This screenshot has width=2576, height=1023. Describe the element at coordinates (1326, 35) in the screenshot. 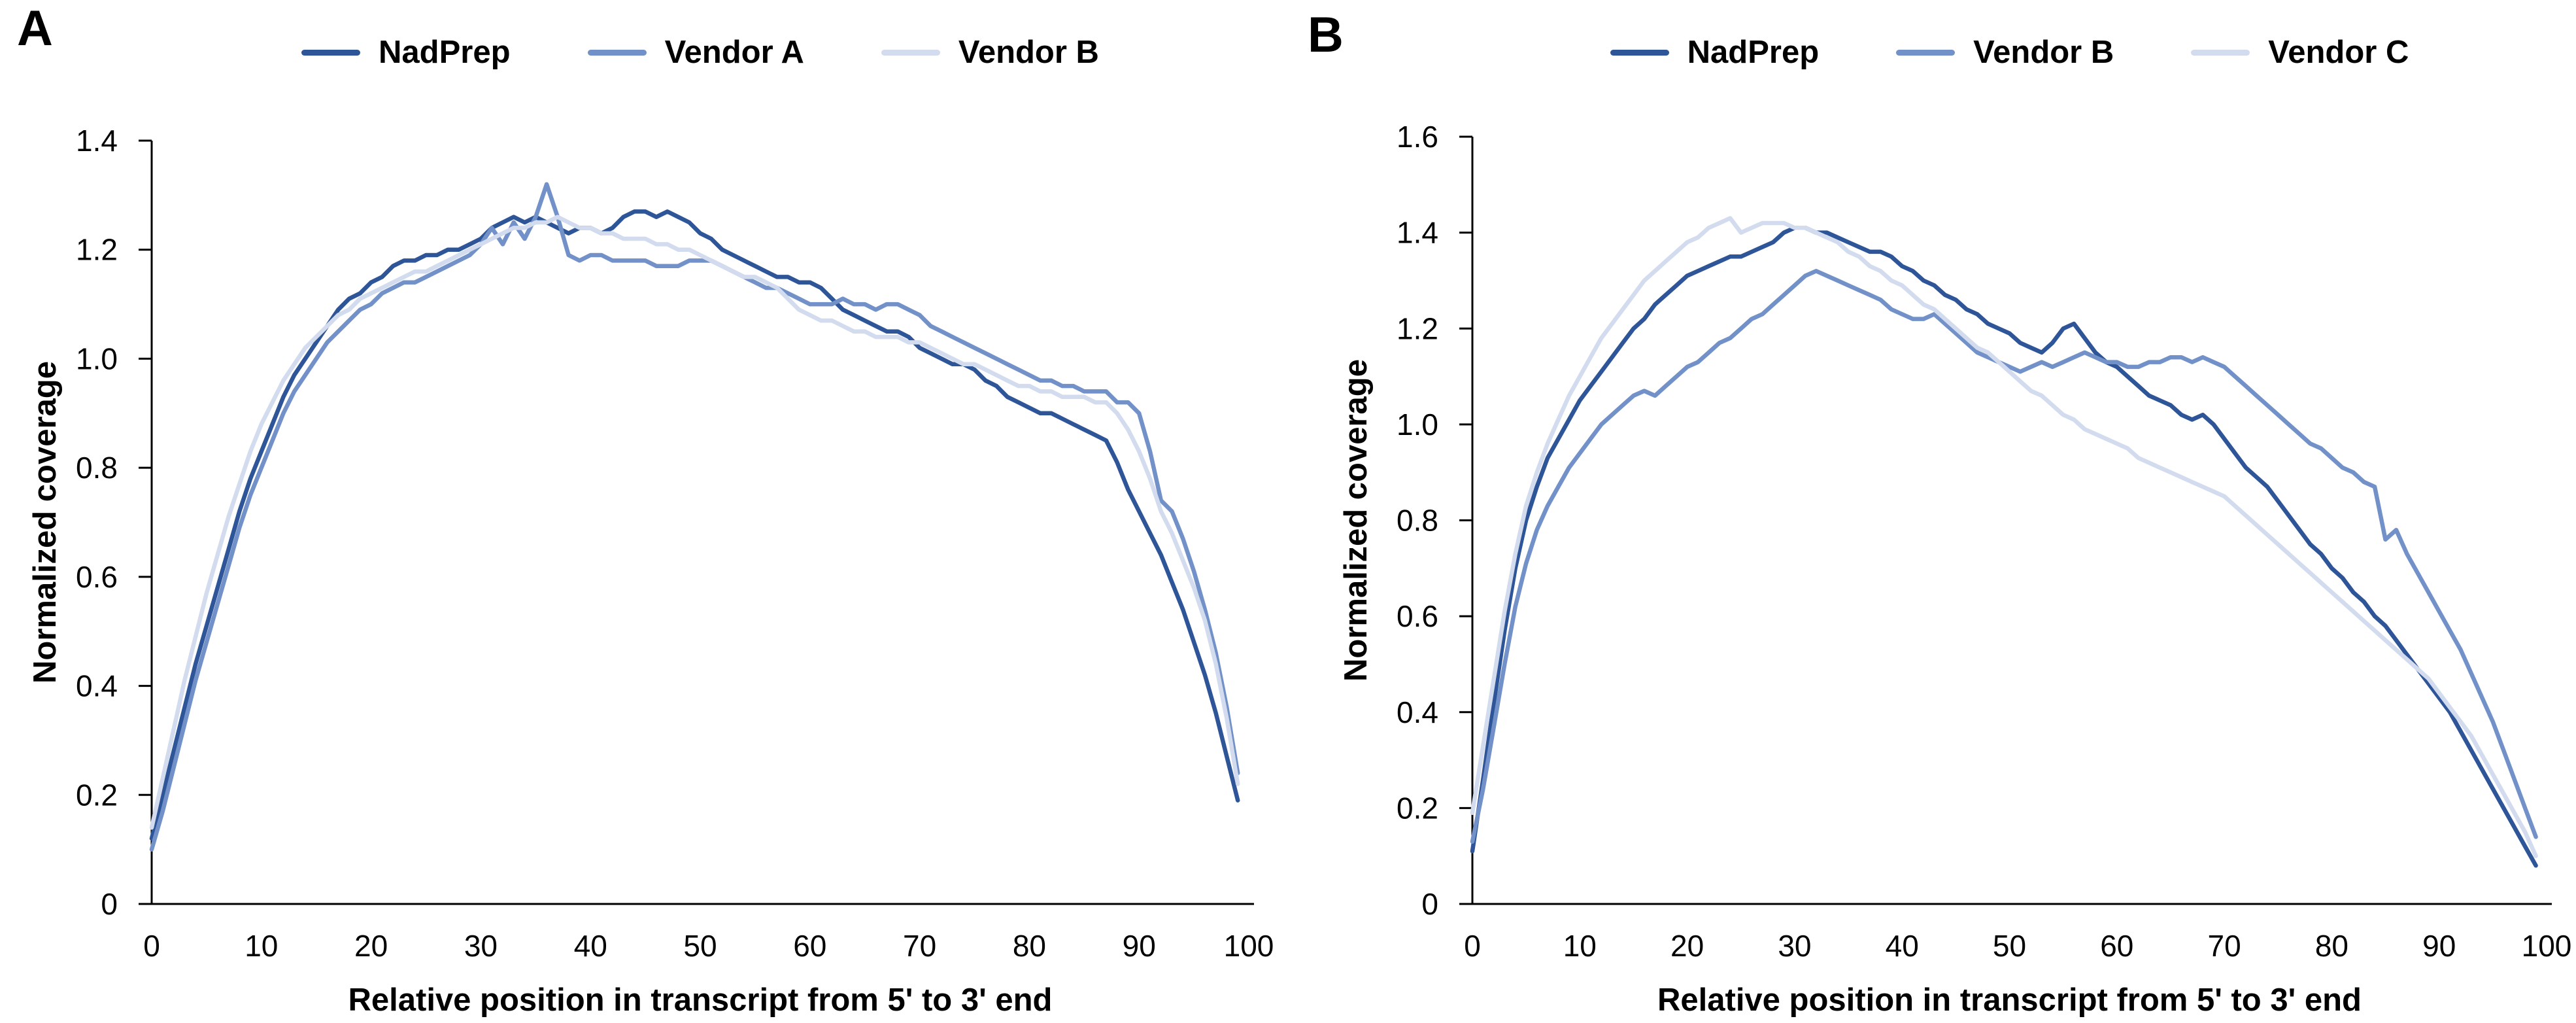

I see `panel-letter-b: B` at that location.